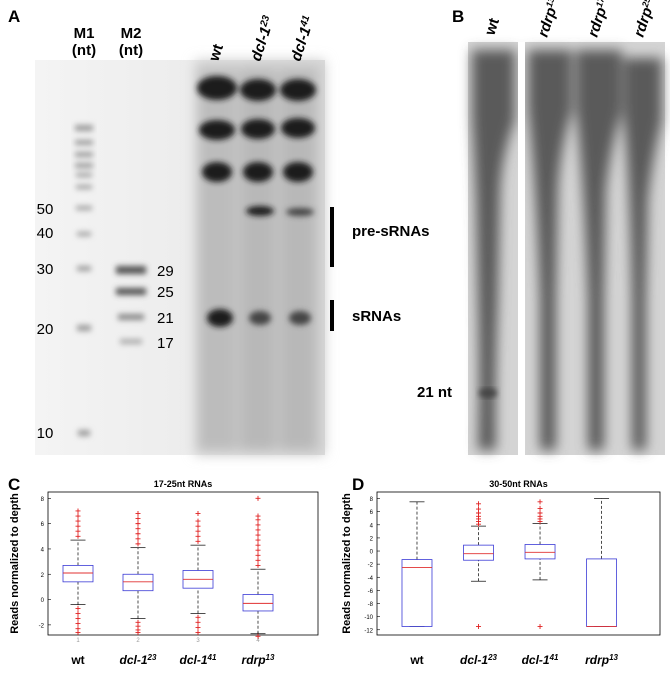  I want to click on sample-sup: 25, so click(646, 4).